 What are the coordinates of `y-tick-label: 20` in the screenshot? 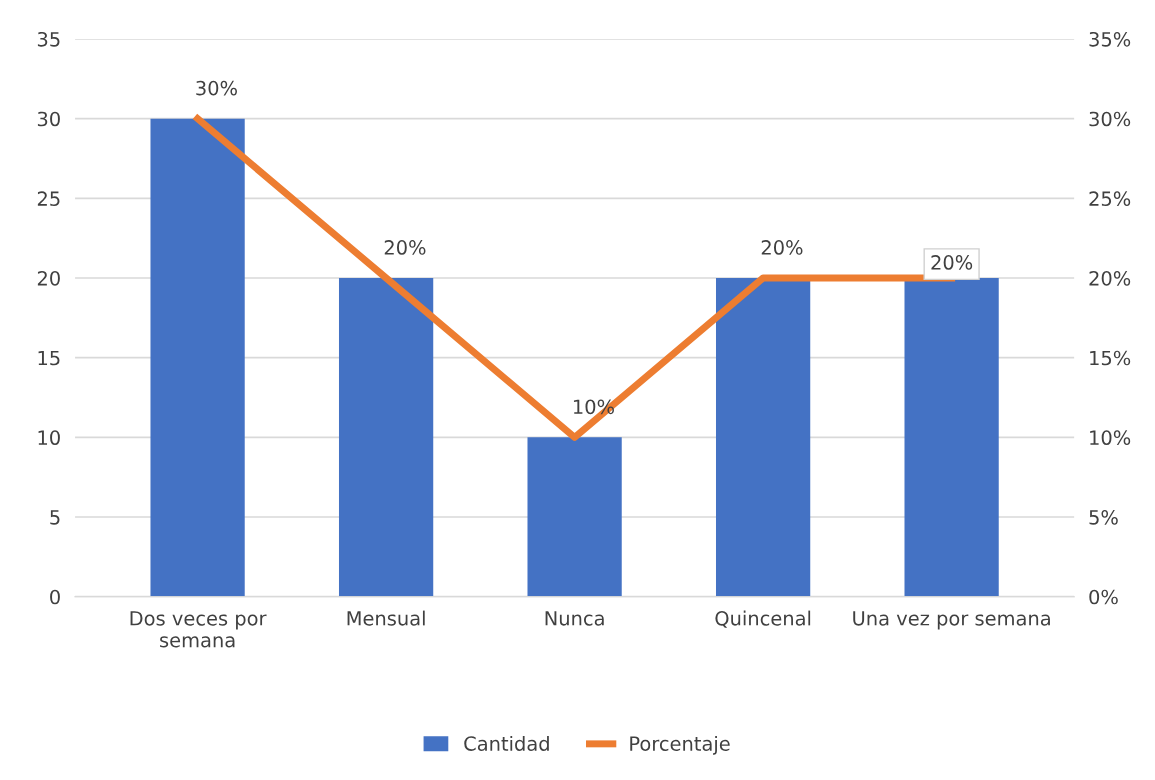 It's located at (48, 278).